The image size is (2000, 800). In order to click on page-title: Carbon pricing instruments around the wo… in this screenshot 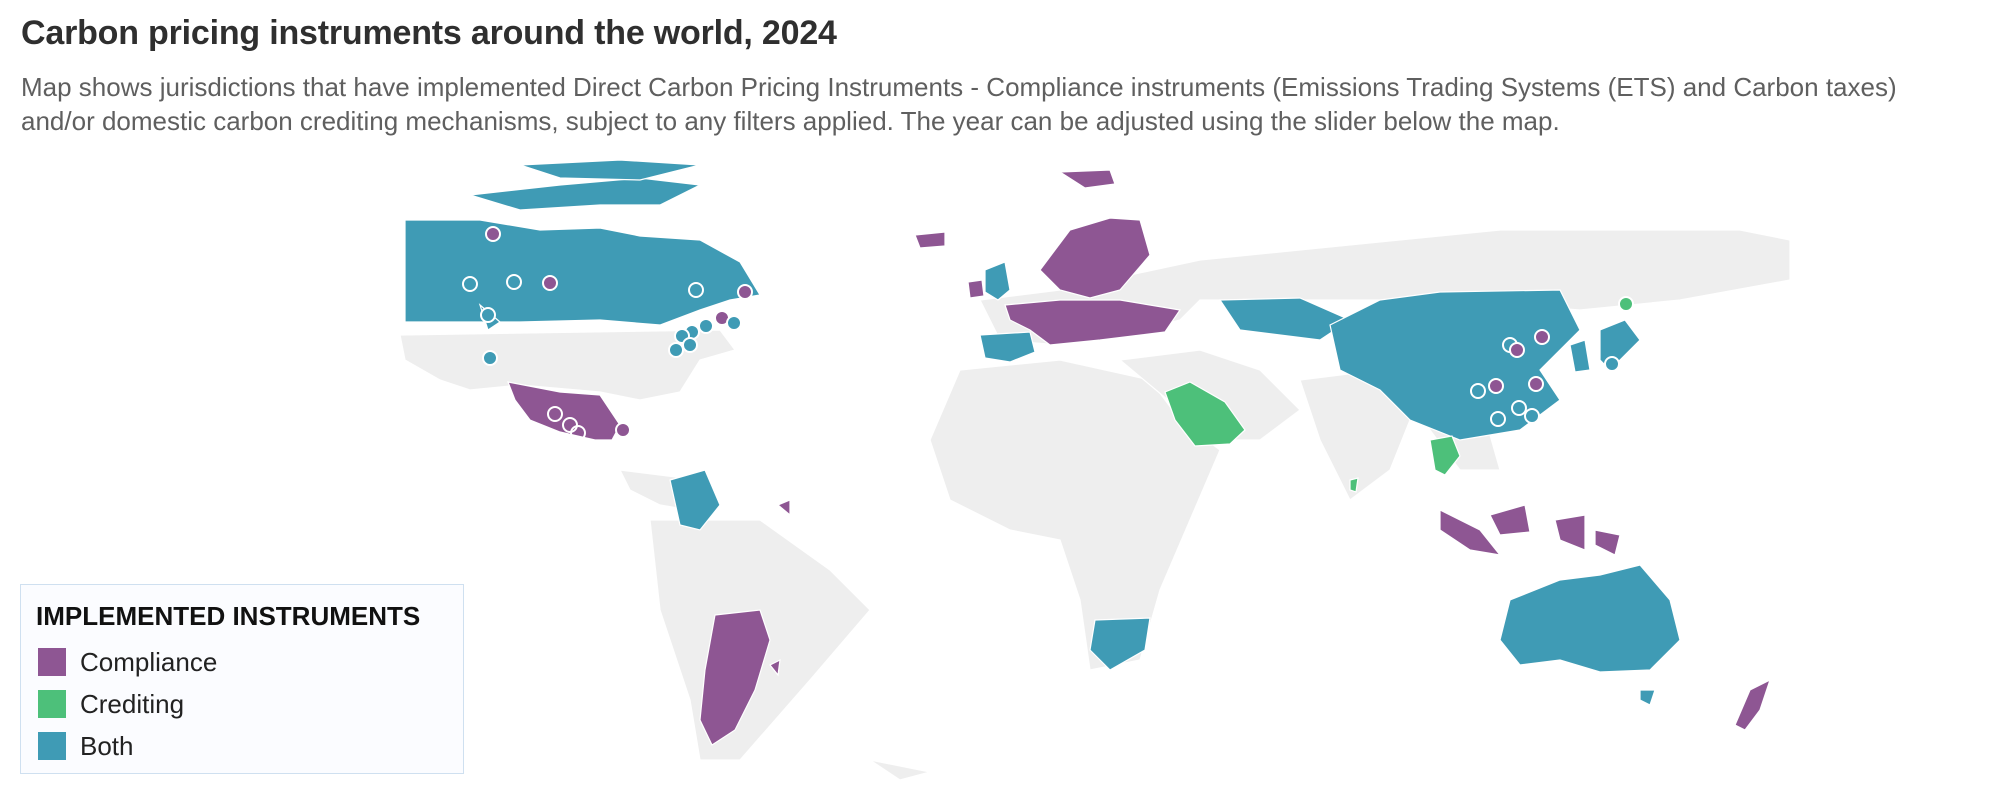, I will do `click(429, 33)`.